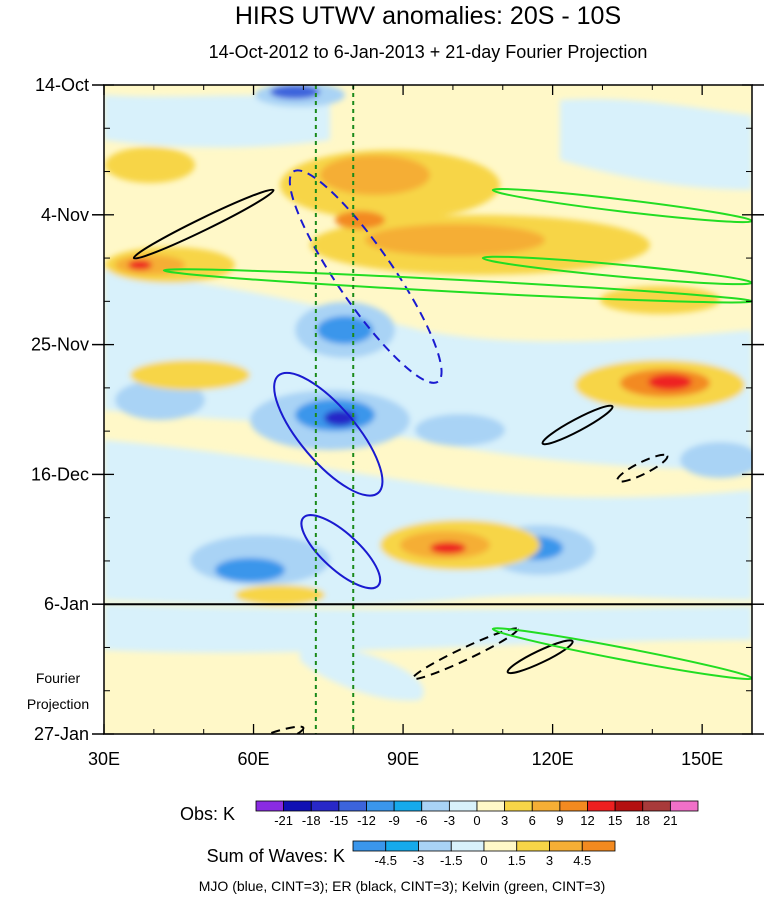 Image resolution: width=772 pixels, height=899 pixels. I want to click on field-lightblue-right-top, so click(656, 144).